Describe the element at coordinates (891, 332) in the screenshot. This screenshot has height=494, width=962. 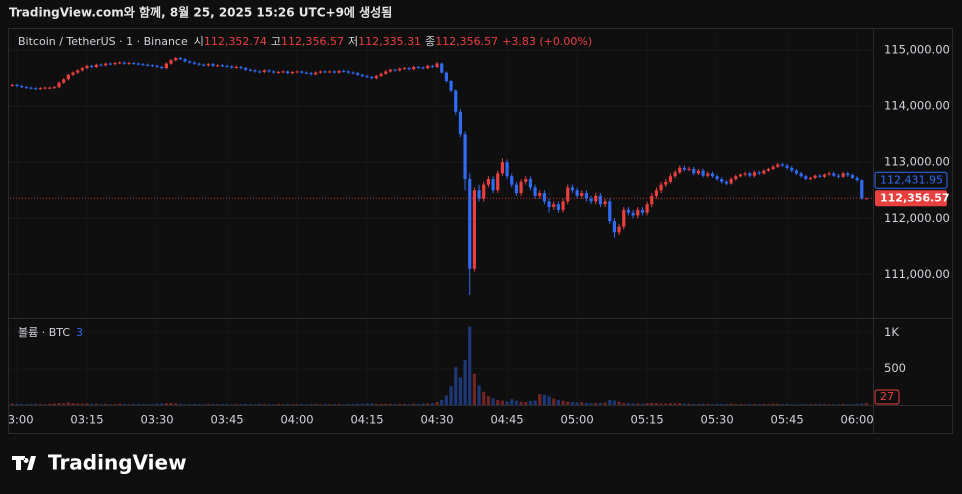
I see `volume-tick-label: 1K` at that location.